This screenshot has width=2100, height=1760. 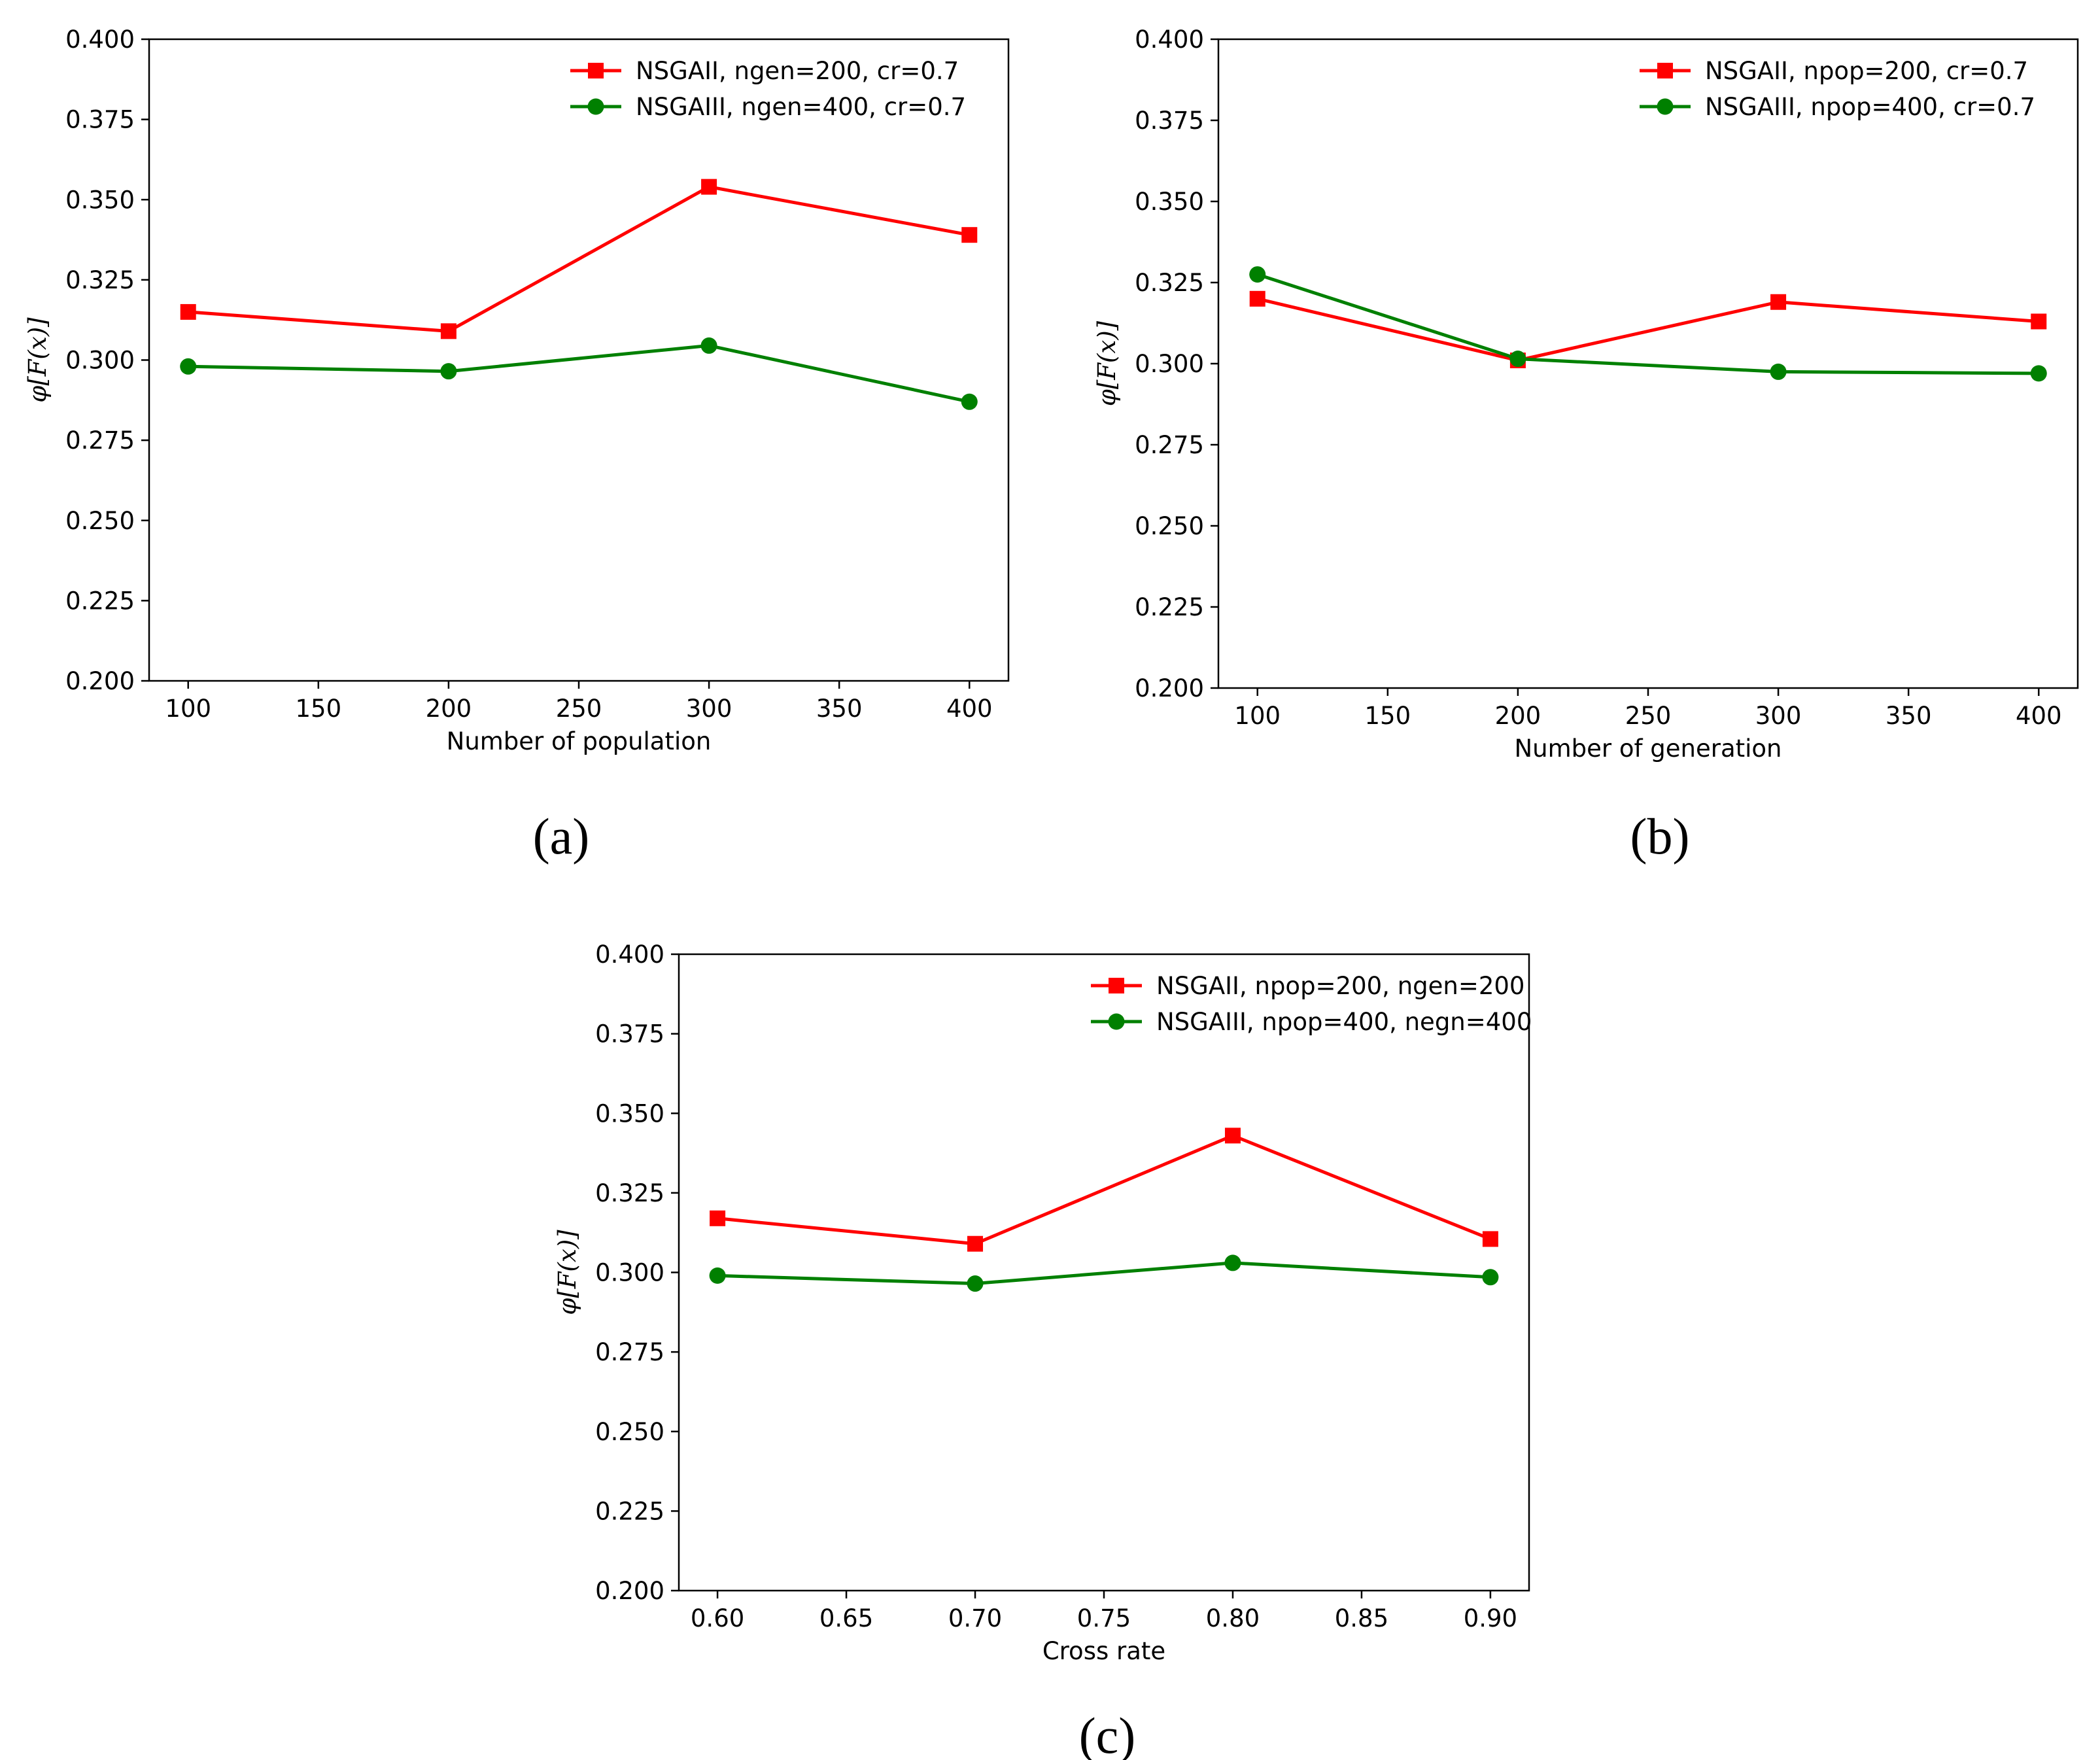 I want to click on x-tick-label: 0.85, so click(x=1361, y=1618).